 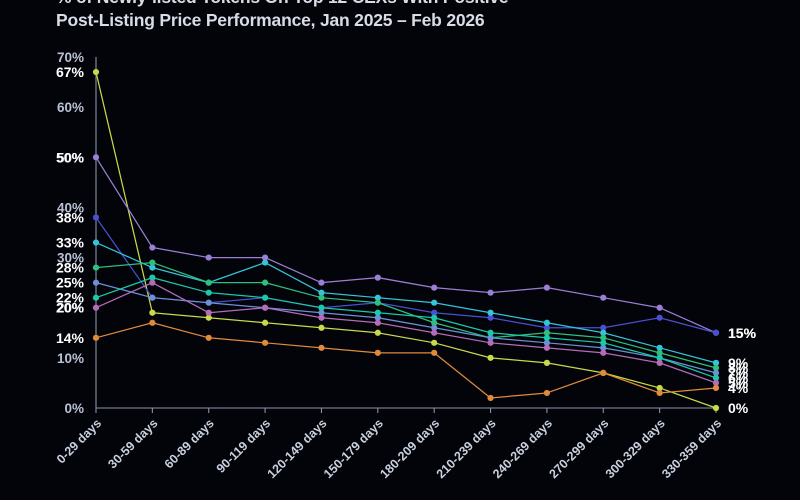 What do you see at coordinates (189, 443) in the screenshot?
I see `x-axis-tick-label: 60-89 days` at bounding box center [189, 443].